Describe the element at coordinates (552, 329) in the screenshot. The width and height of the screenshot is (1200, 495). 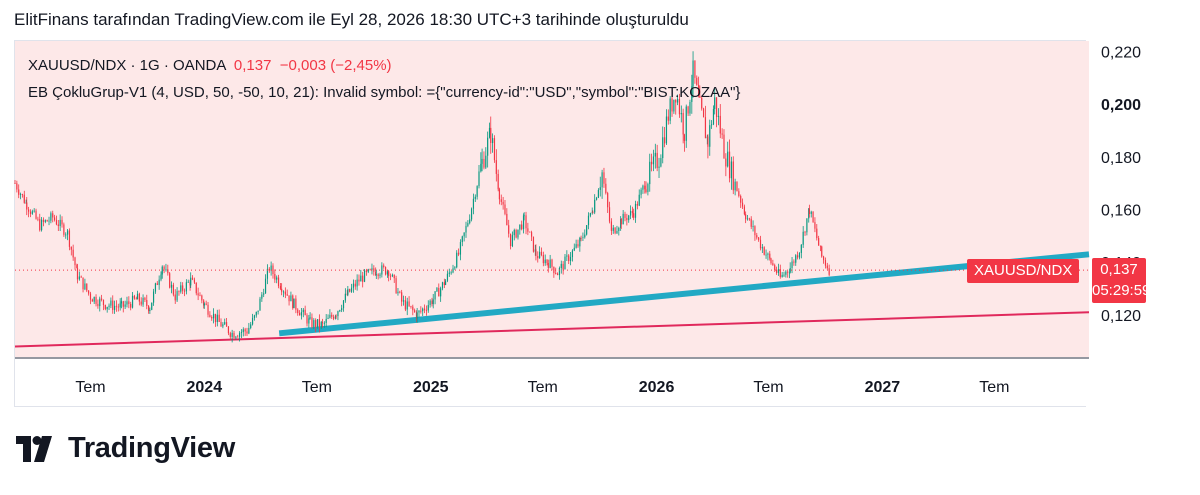
I see `trendline-red` at that location.